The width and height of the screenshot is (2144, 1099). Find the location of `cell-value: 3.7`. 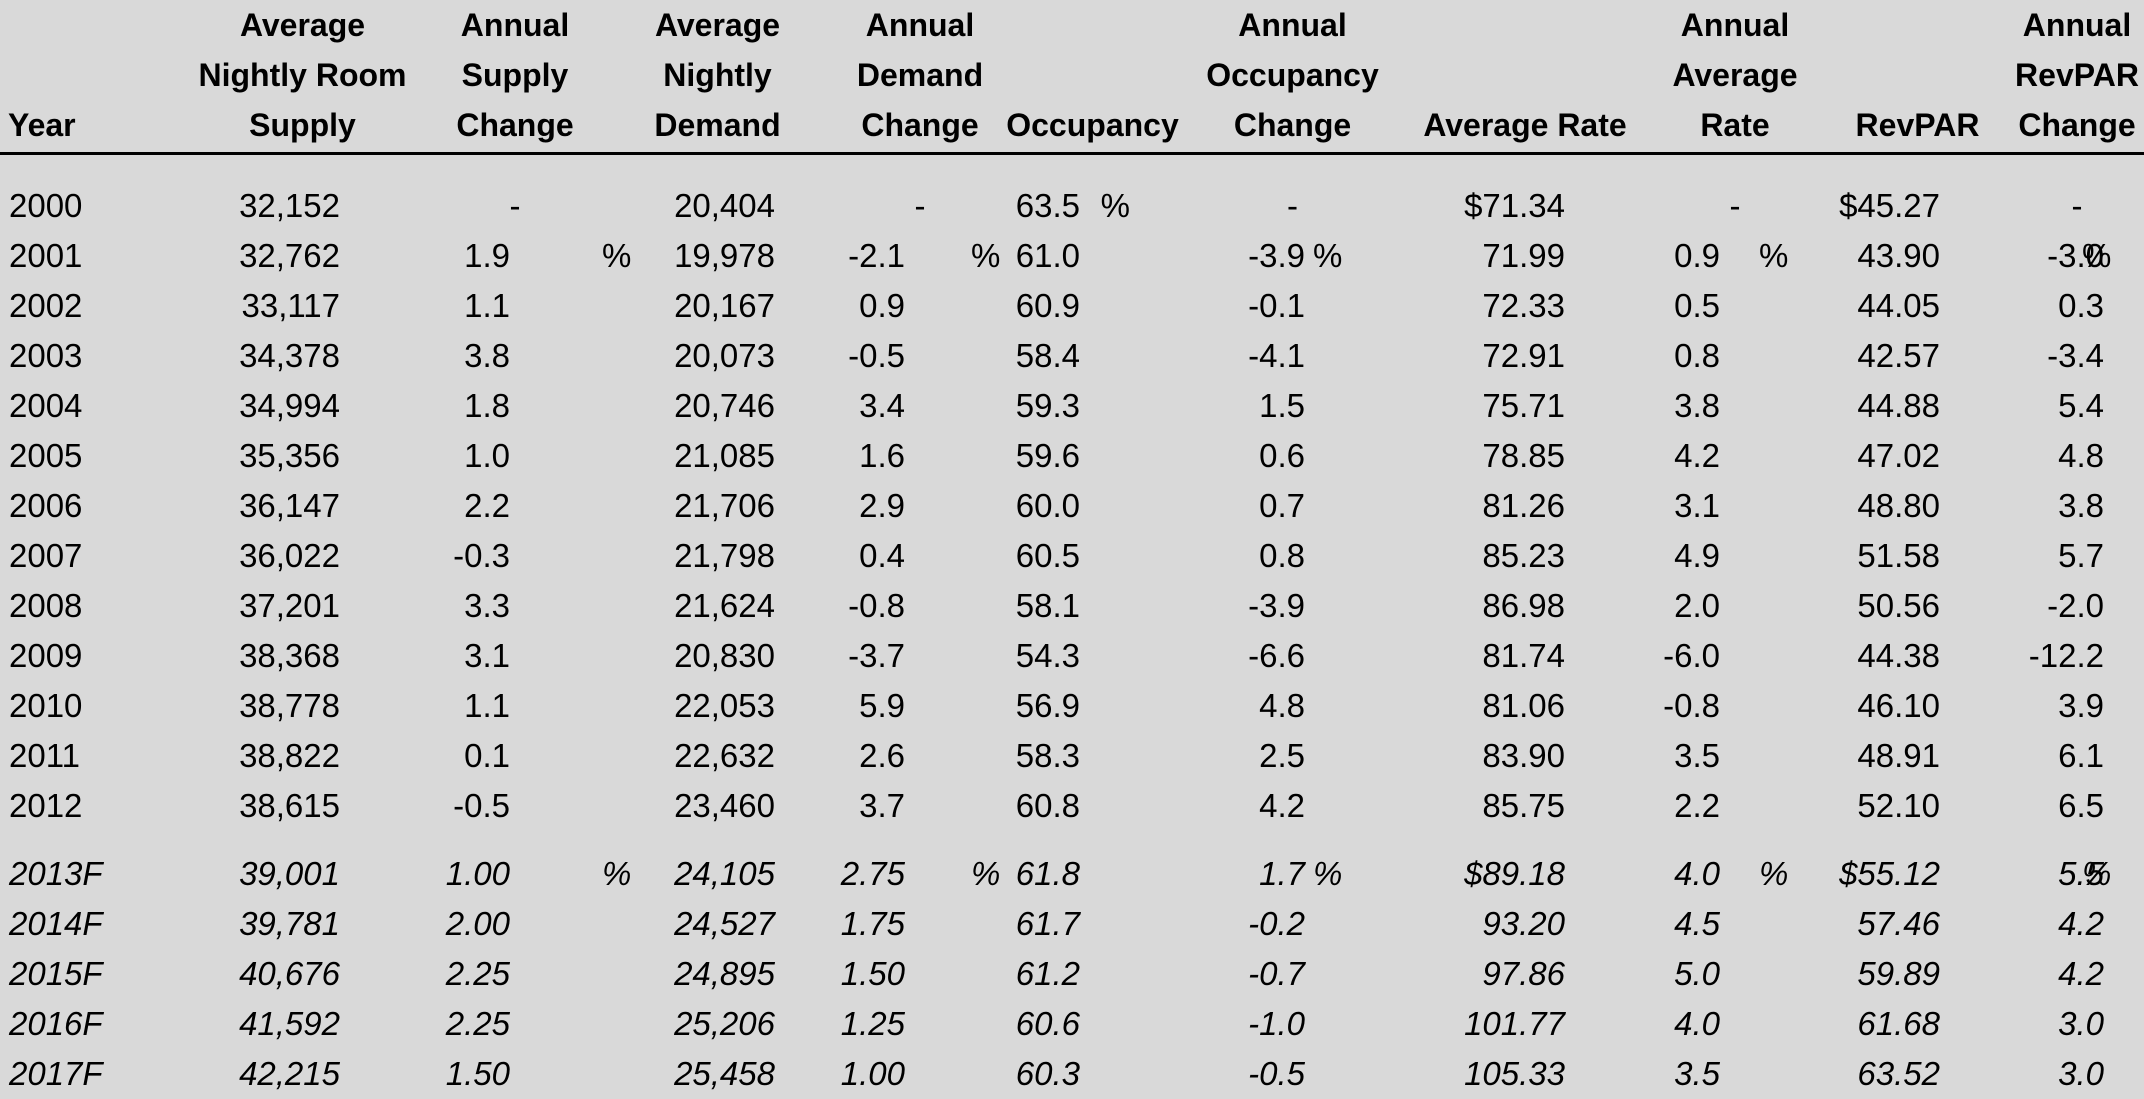

cell-value: 3.7 is located at coordinates (882, 806).